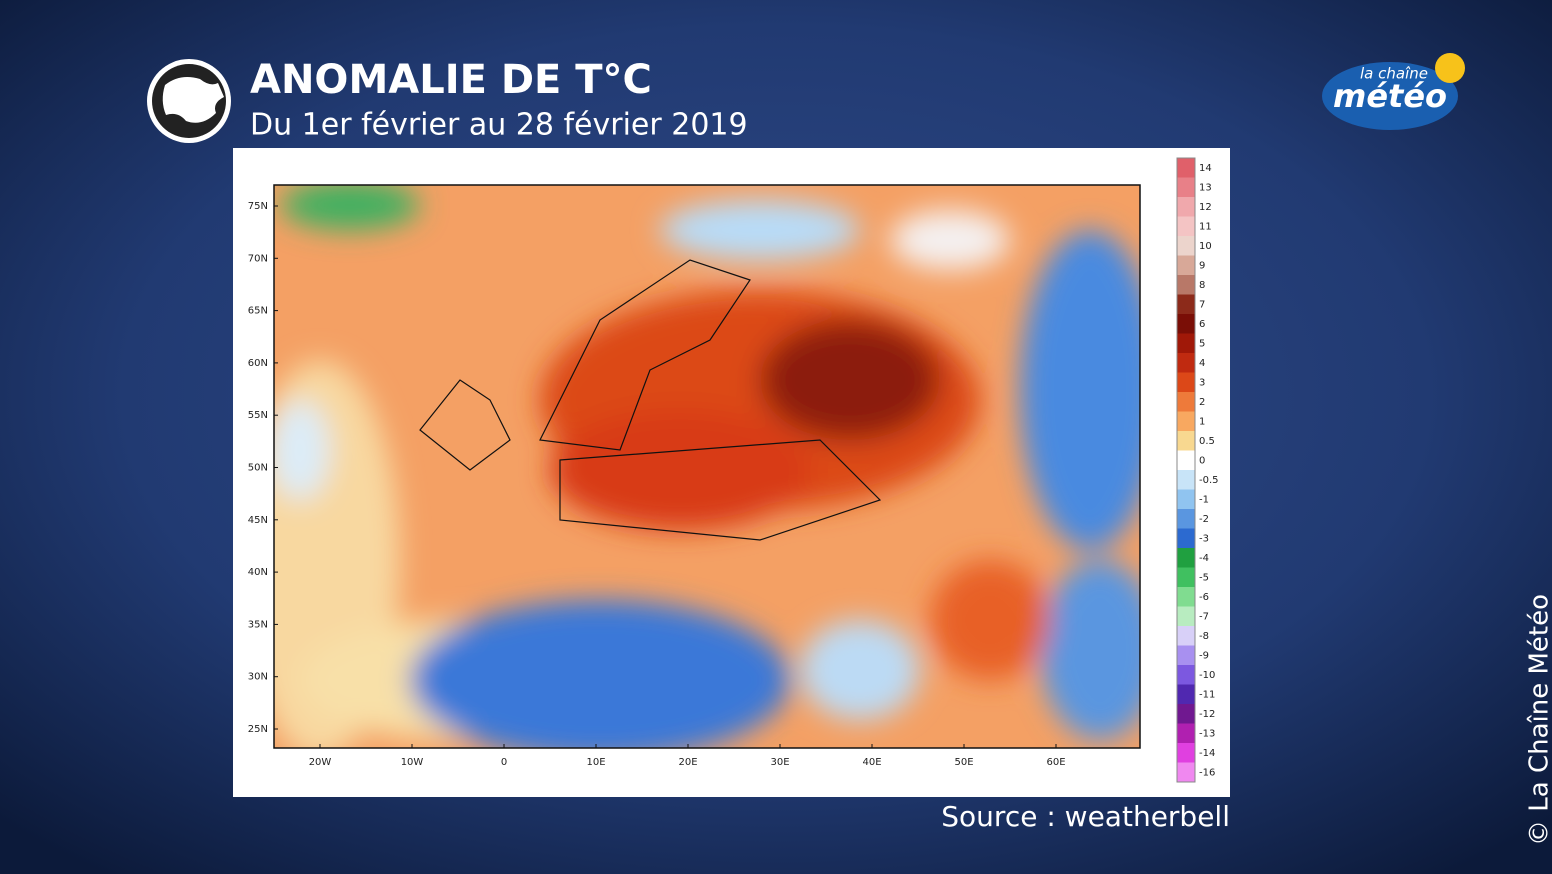 Image resolution: width=1552 pixels, height=874 pixels. Describe the element at coordinates (189, 101) in the screenshot. I see `globe-icon` at that location.